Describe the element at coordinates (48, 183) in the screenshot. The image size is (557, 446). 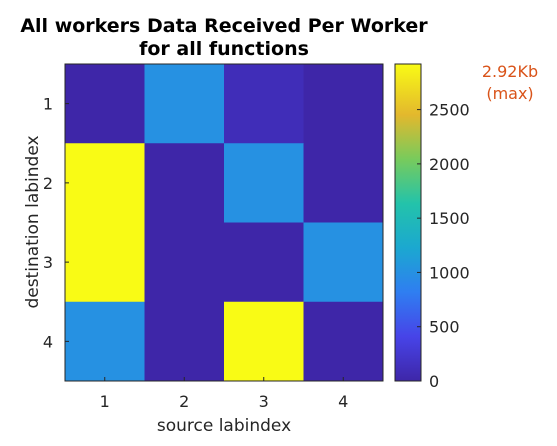
I see `y-tick-label: 2` at that location.